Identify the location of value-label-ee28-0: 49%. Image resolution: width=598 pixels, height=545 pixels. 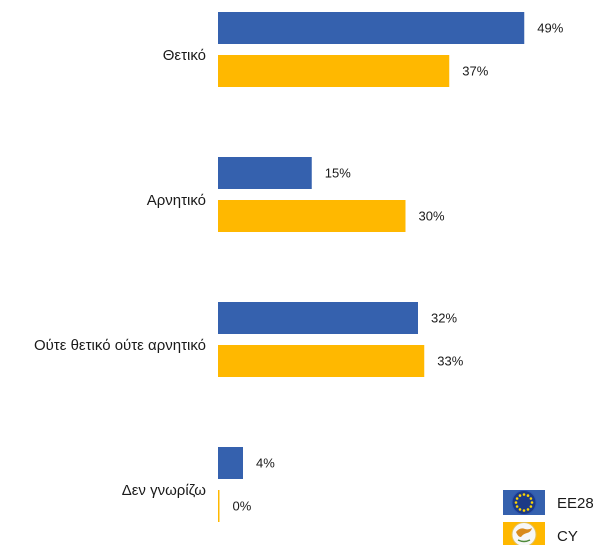
(550, 28).